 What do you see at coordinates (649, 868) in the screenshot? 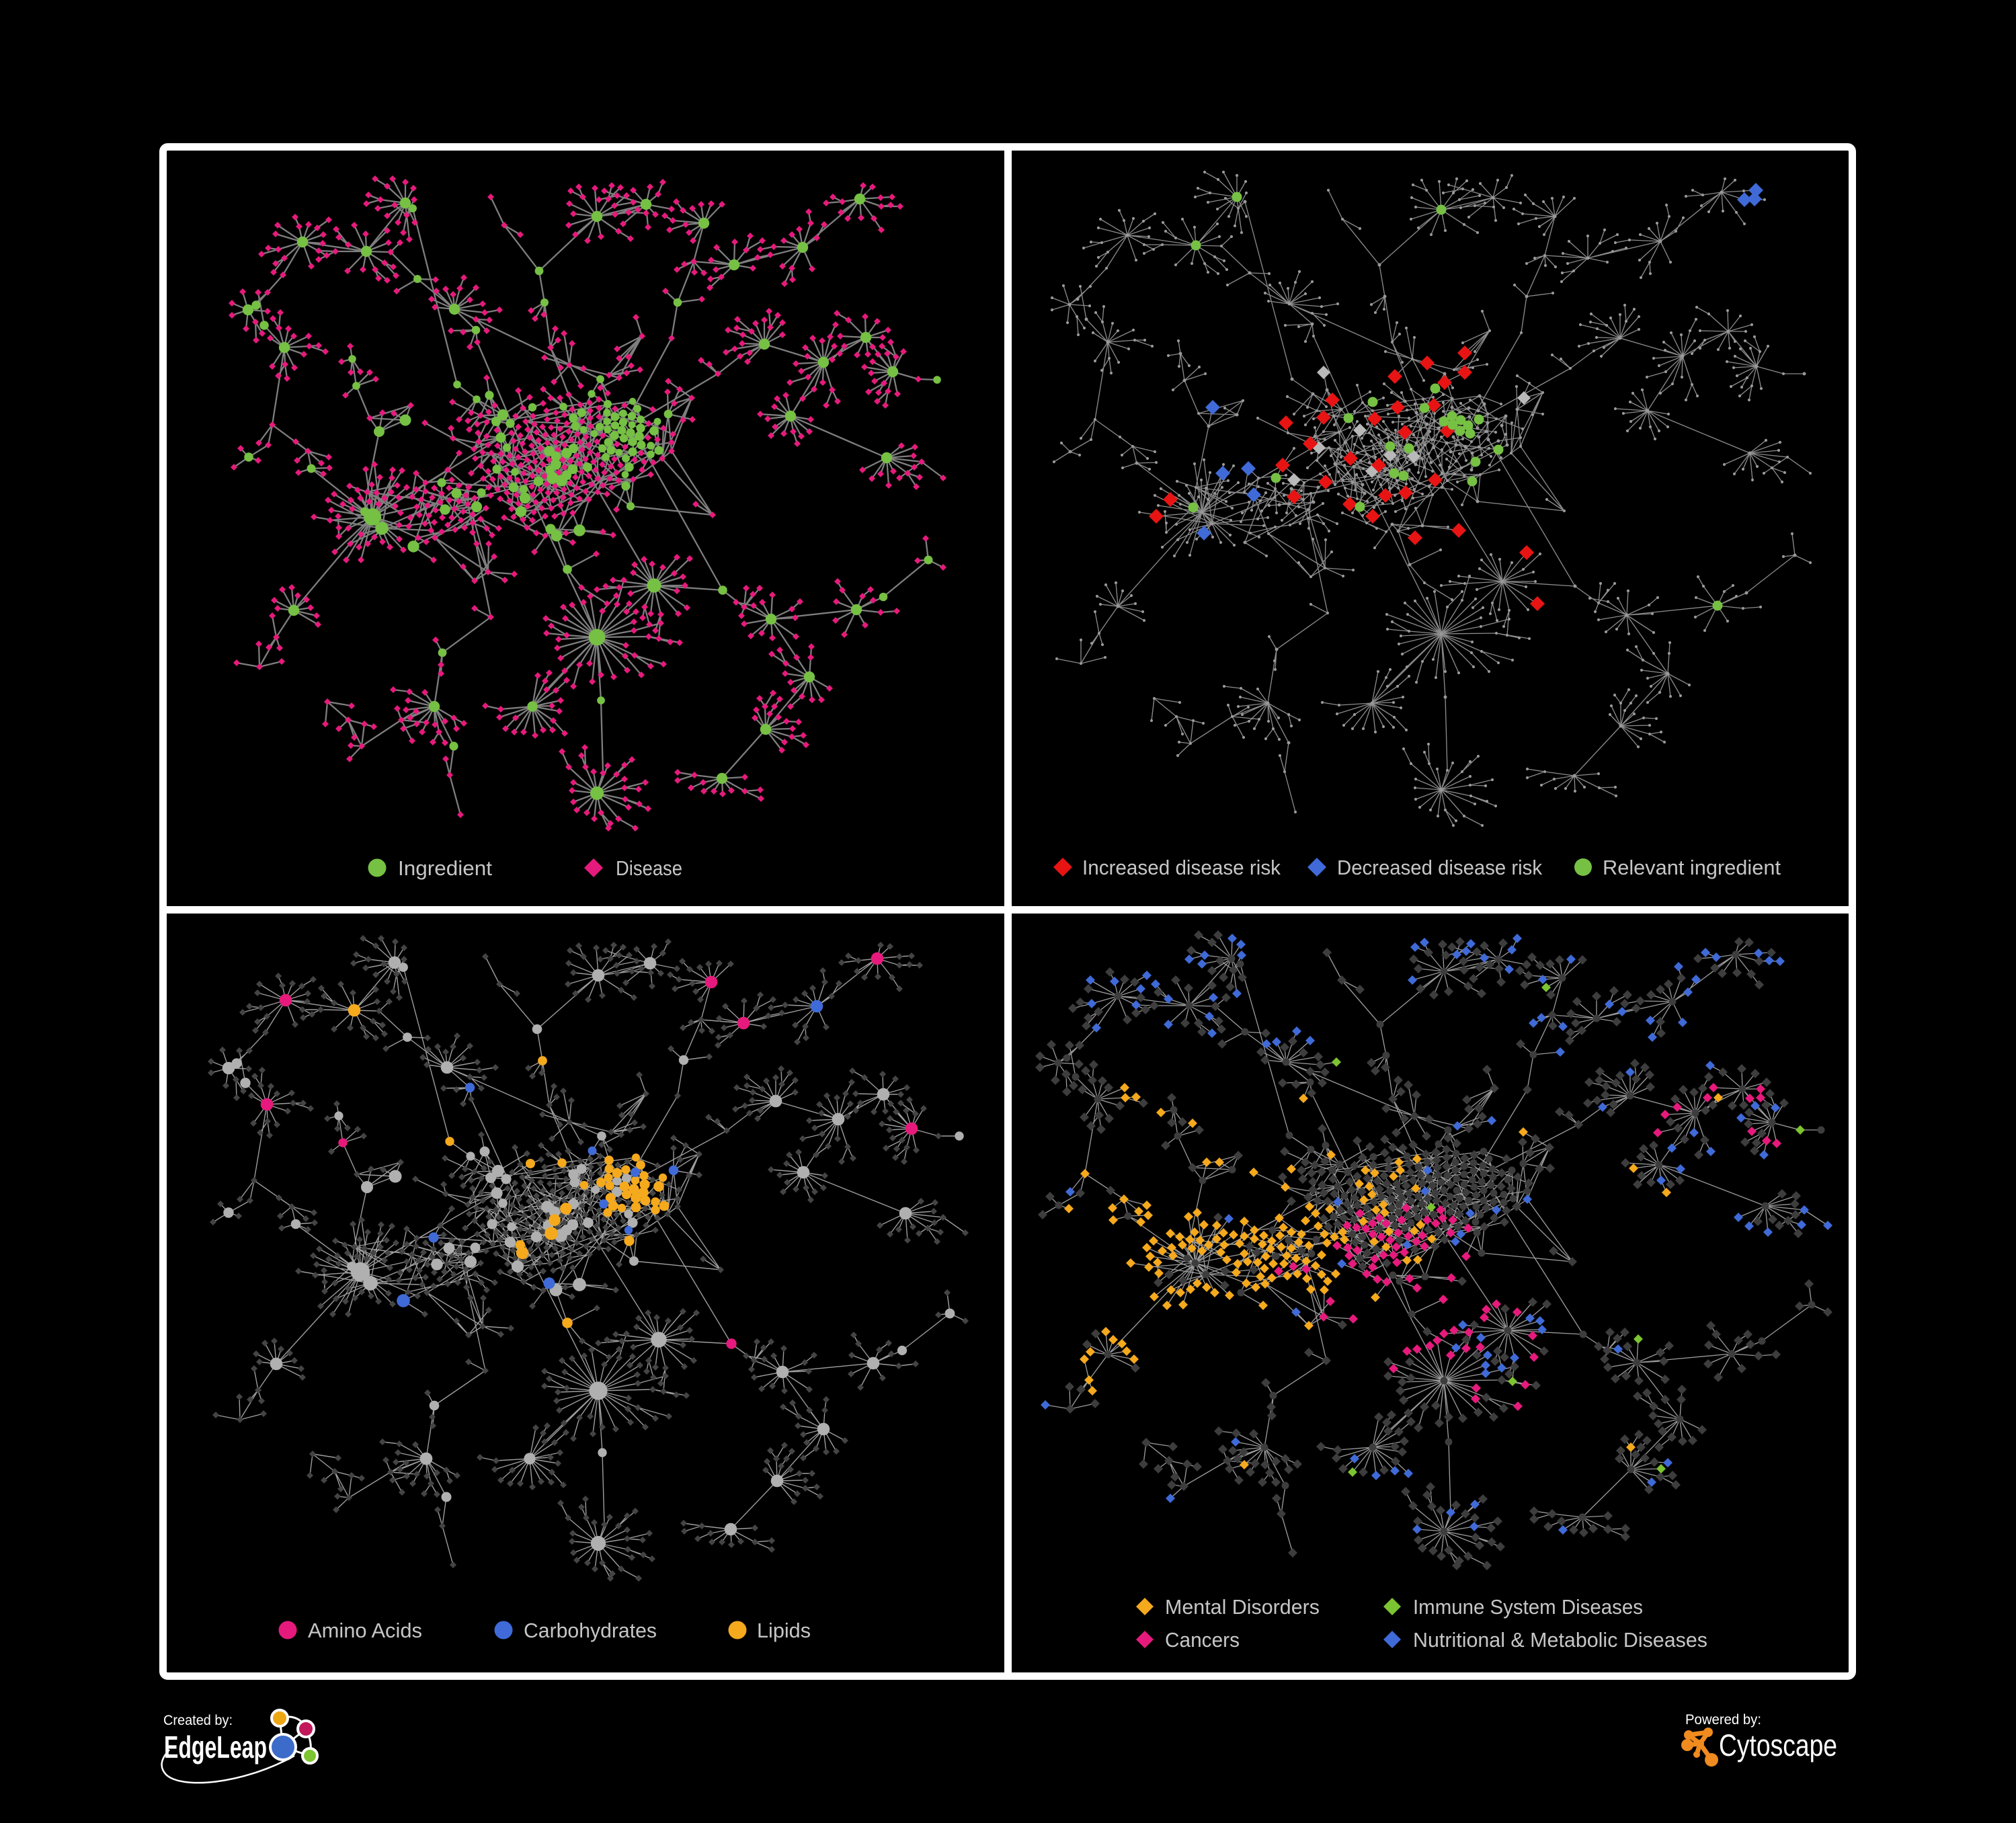
I see `svg-text: Disease` at bounding box center [649, 868].